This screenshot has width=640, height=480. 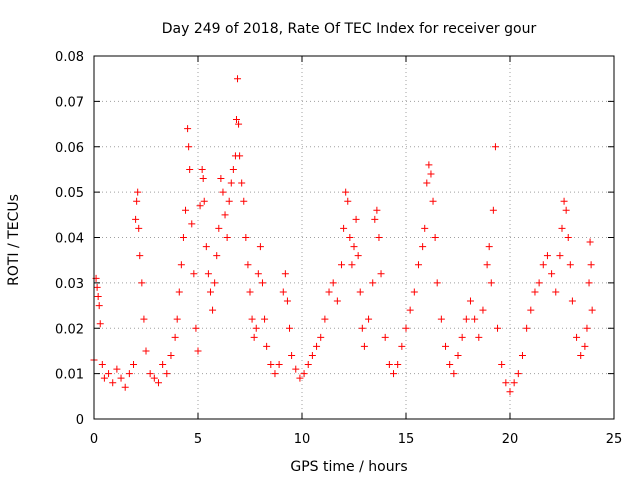 I want to click on y-tick-label: 0.08, so click(x=69, y=57).